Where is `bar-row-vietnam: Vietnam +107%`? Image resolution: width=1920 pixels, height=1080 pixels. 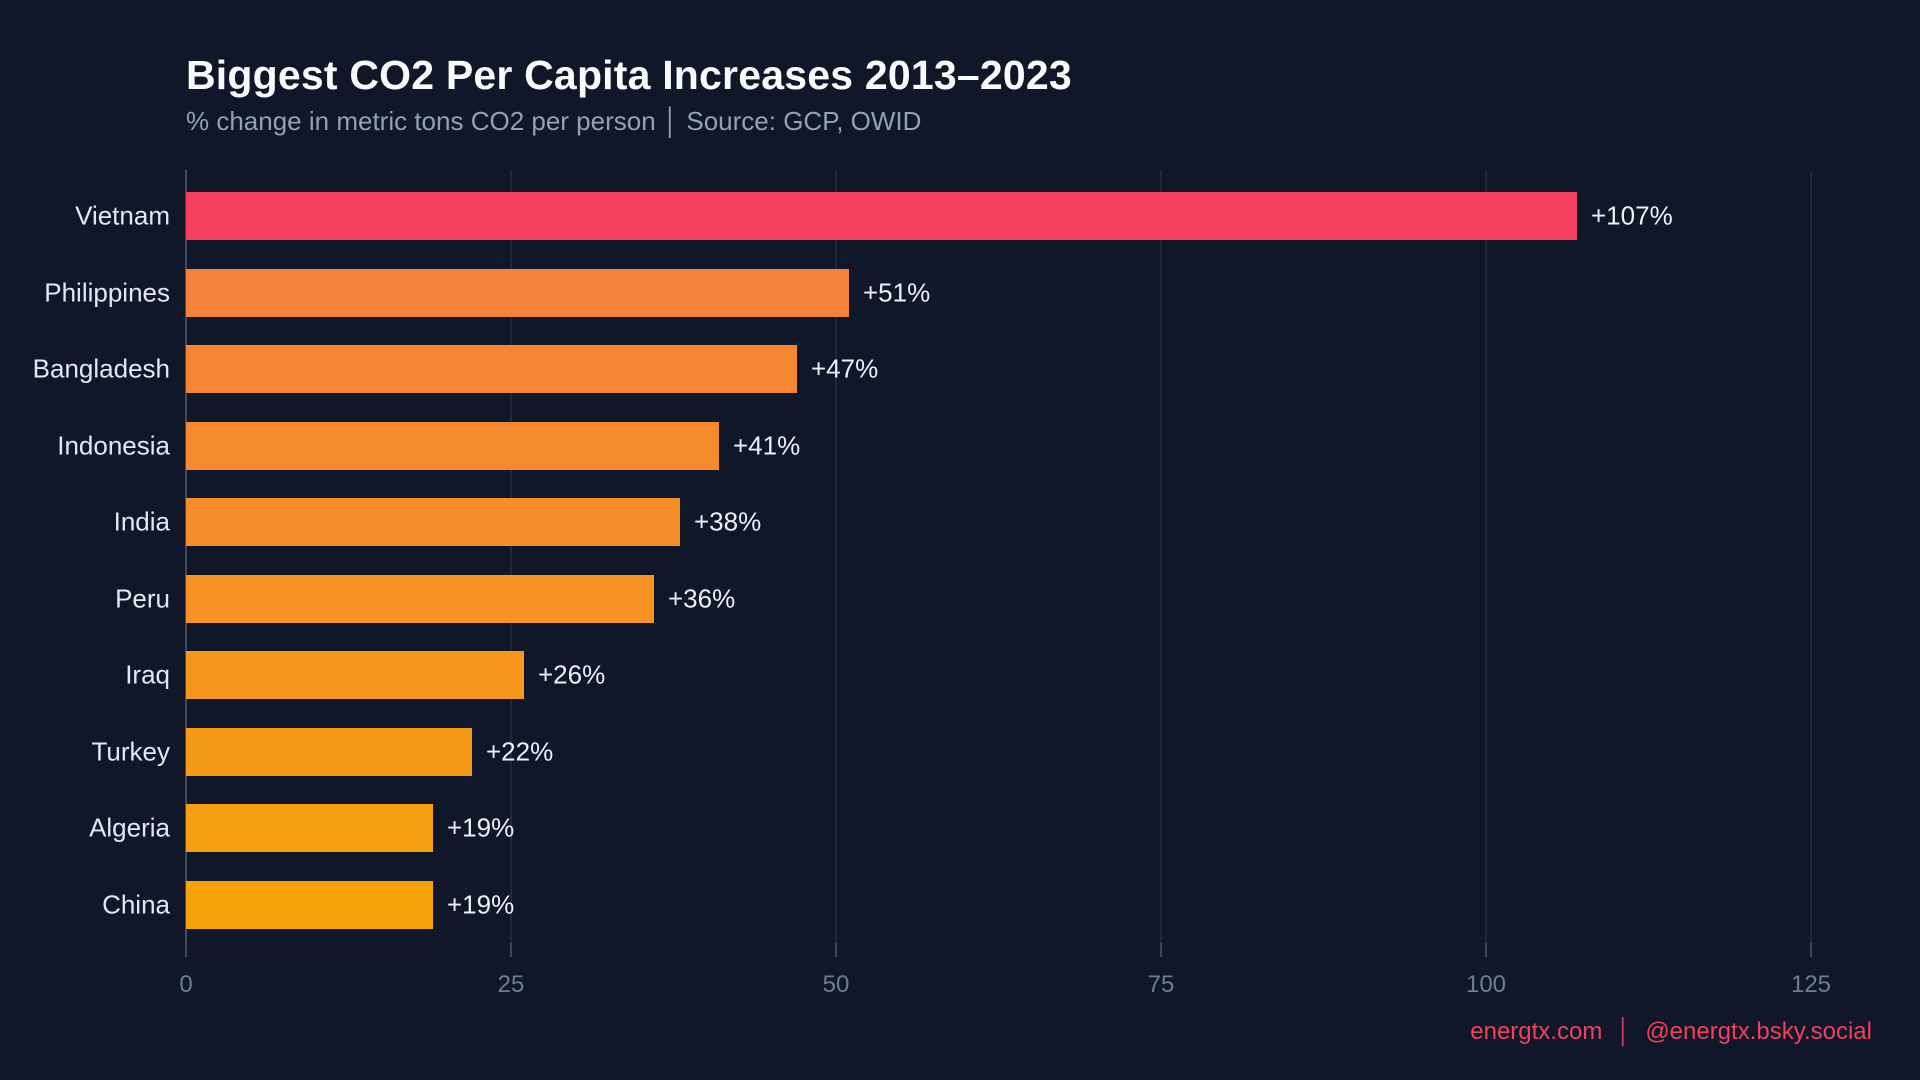 bar-row-vietnam: Vietnam +107% is located at coordinates (943, 216).